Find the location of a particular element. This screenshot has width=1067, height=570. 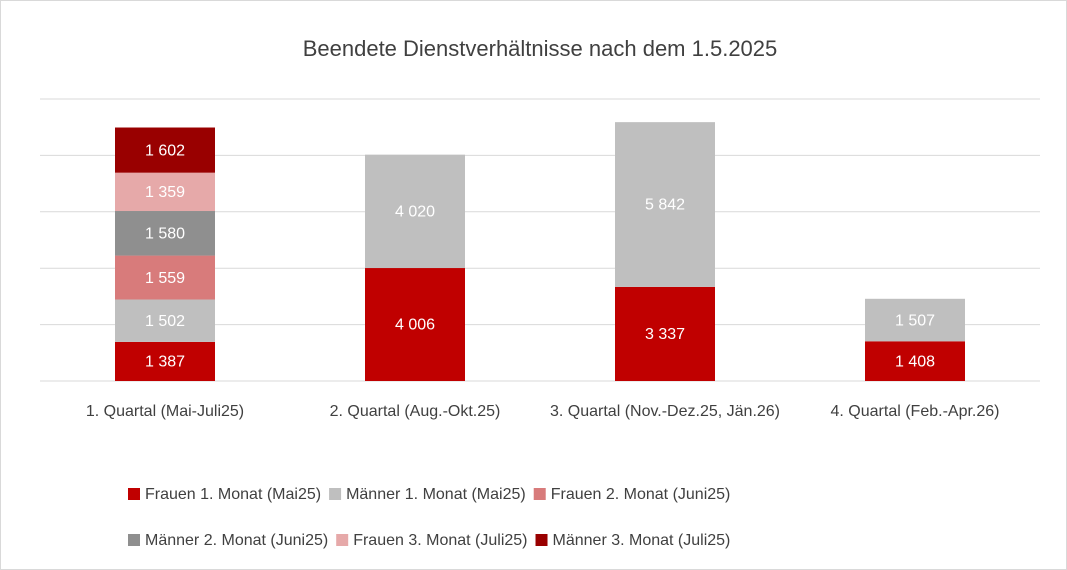

data-label: 1 559 is located at coordinates (165, 278).